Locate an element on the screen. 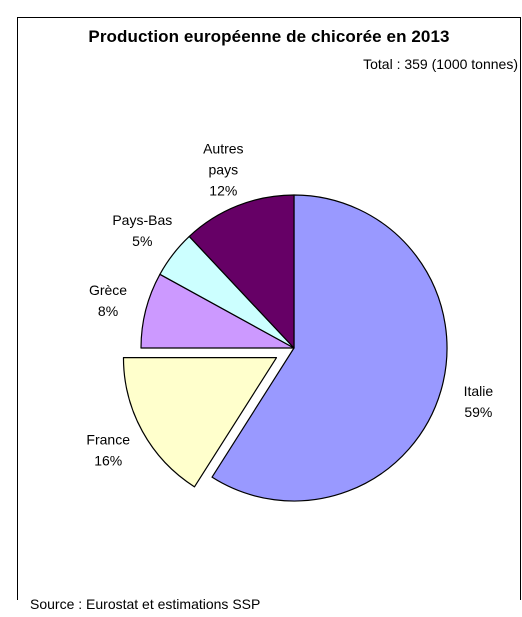 This screenshot has height=617, width=522. chart-subtitle: Total : 359 (1000 tonnes) is located at coordinates (440, 64).